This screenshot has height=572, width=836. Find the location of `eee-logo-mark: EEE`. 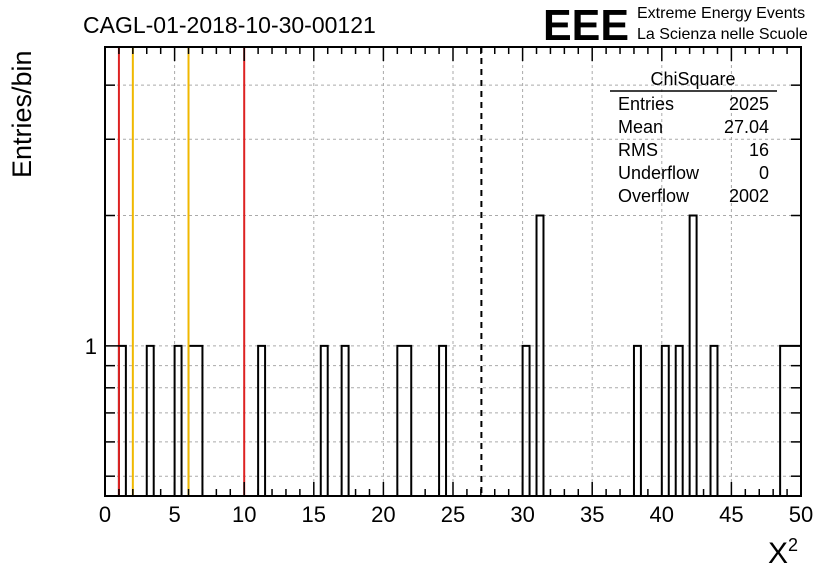

eee-logo-mark: EEE is located at coordinates (586, 25).